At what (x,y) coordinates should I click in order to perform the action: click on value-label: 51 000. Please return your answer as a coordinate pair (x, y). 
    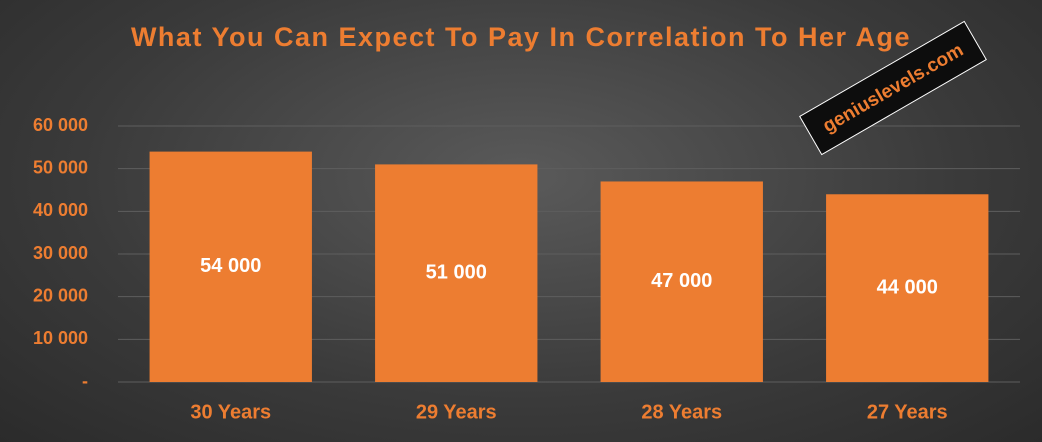
    Looking at the image, I should click on (456, 272).